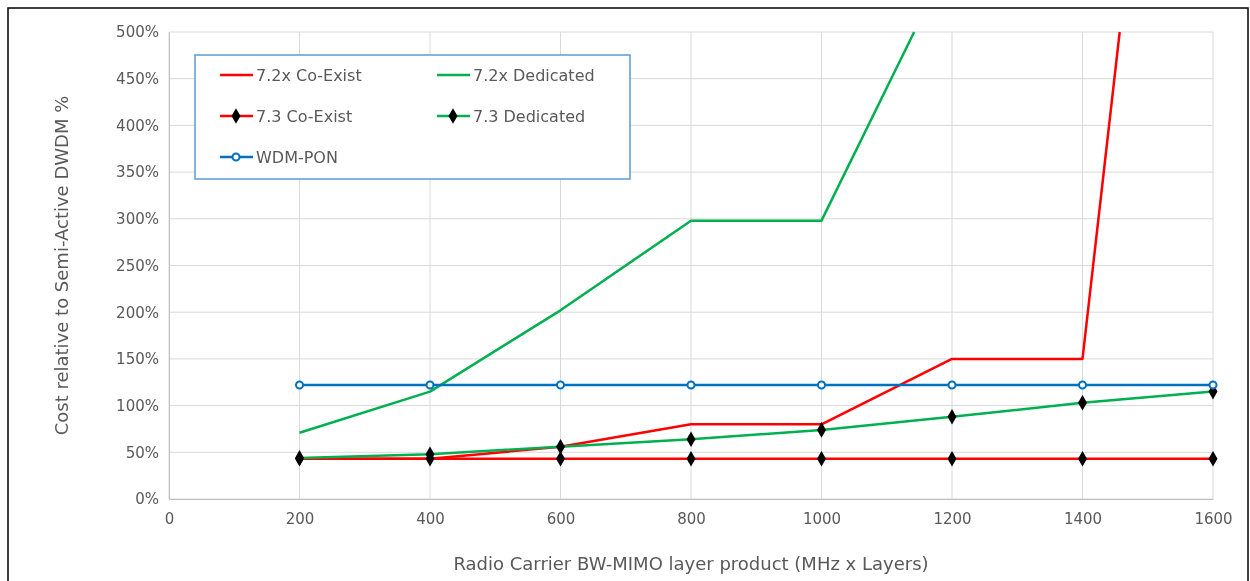 The image size is (1250, 581). Describe the element at coordinates (430, 518) in the screenshot. I see `x-tick-label: 400` at that location.